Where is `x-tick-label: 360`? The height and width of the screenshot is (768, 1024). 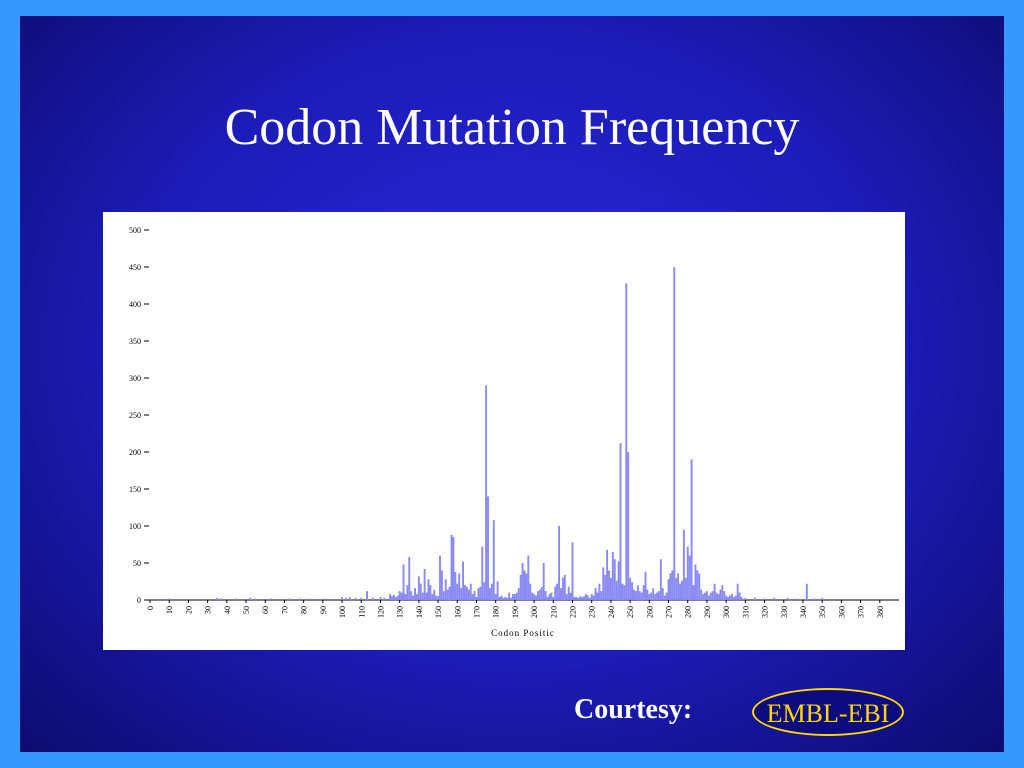 x-tick-label: 360 is located at coordinates (841, 612).